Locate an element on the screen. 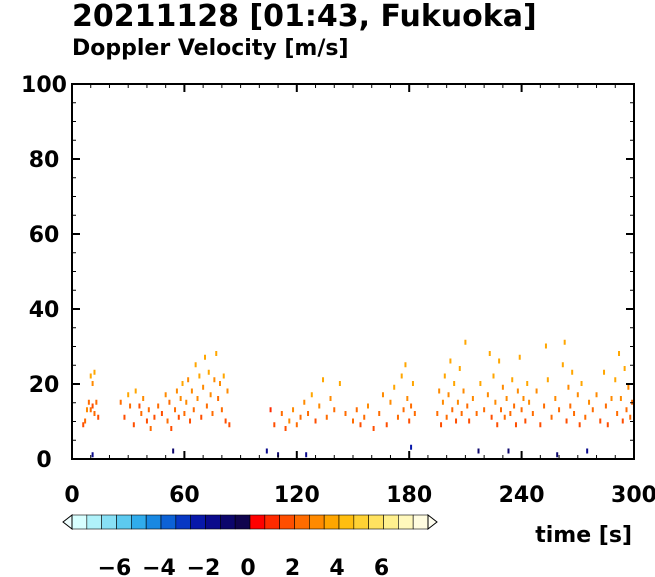 Image resolution: width=655 pixels, height=577 pixels. x-tick-label: 180 is located at coordinates (409, 495).